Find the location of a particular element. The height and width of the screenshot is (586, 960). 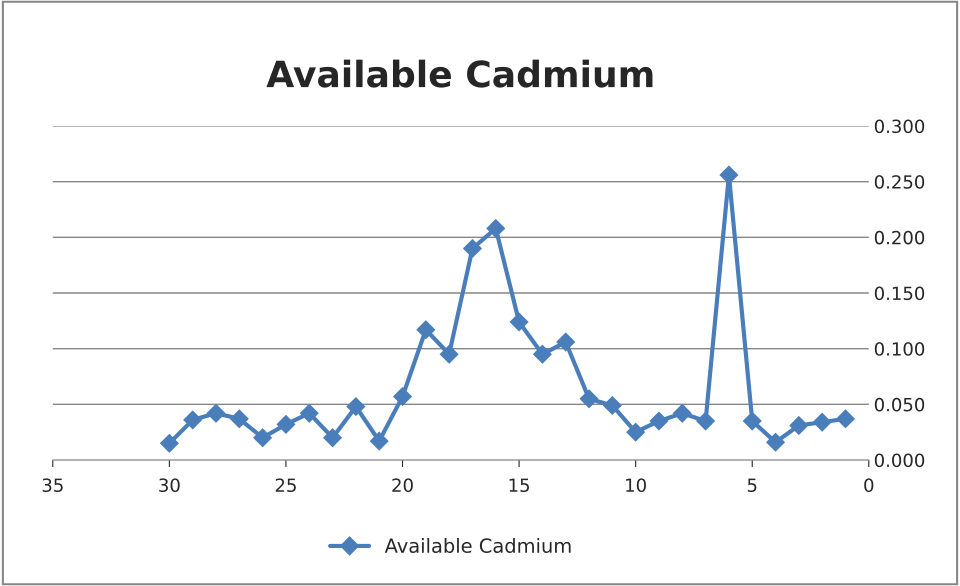

x-tick-label: 15 is located at coordinates (519, 485).